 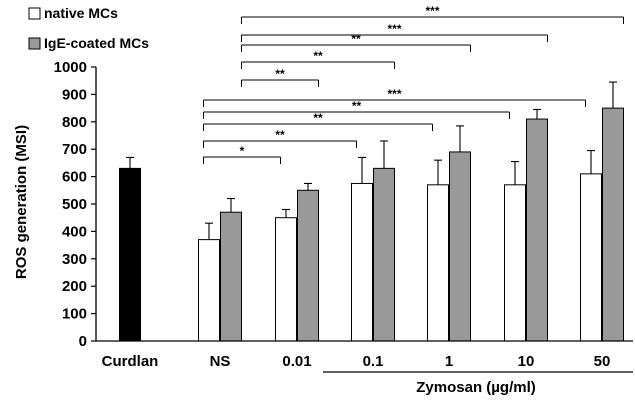 I want to click on x-tick-label: 10, so click(x=526, y=361).